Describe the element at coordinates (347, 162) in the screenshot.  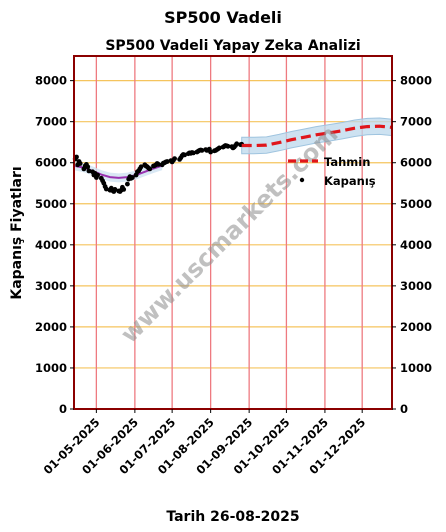
I see `legend-tahmin-label: Tahmin` at that location.